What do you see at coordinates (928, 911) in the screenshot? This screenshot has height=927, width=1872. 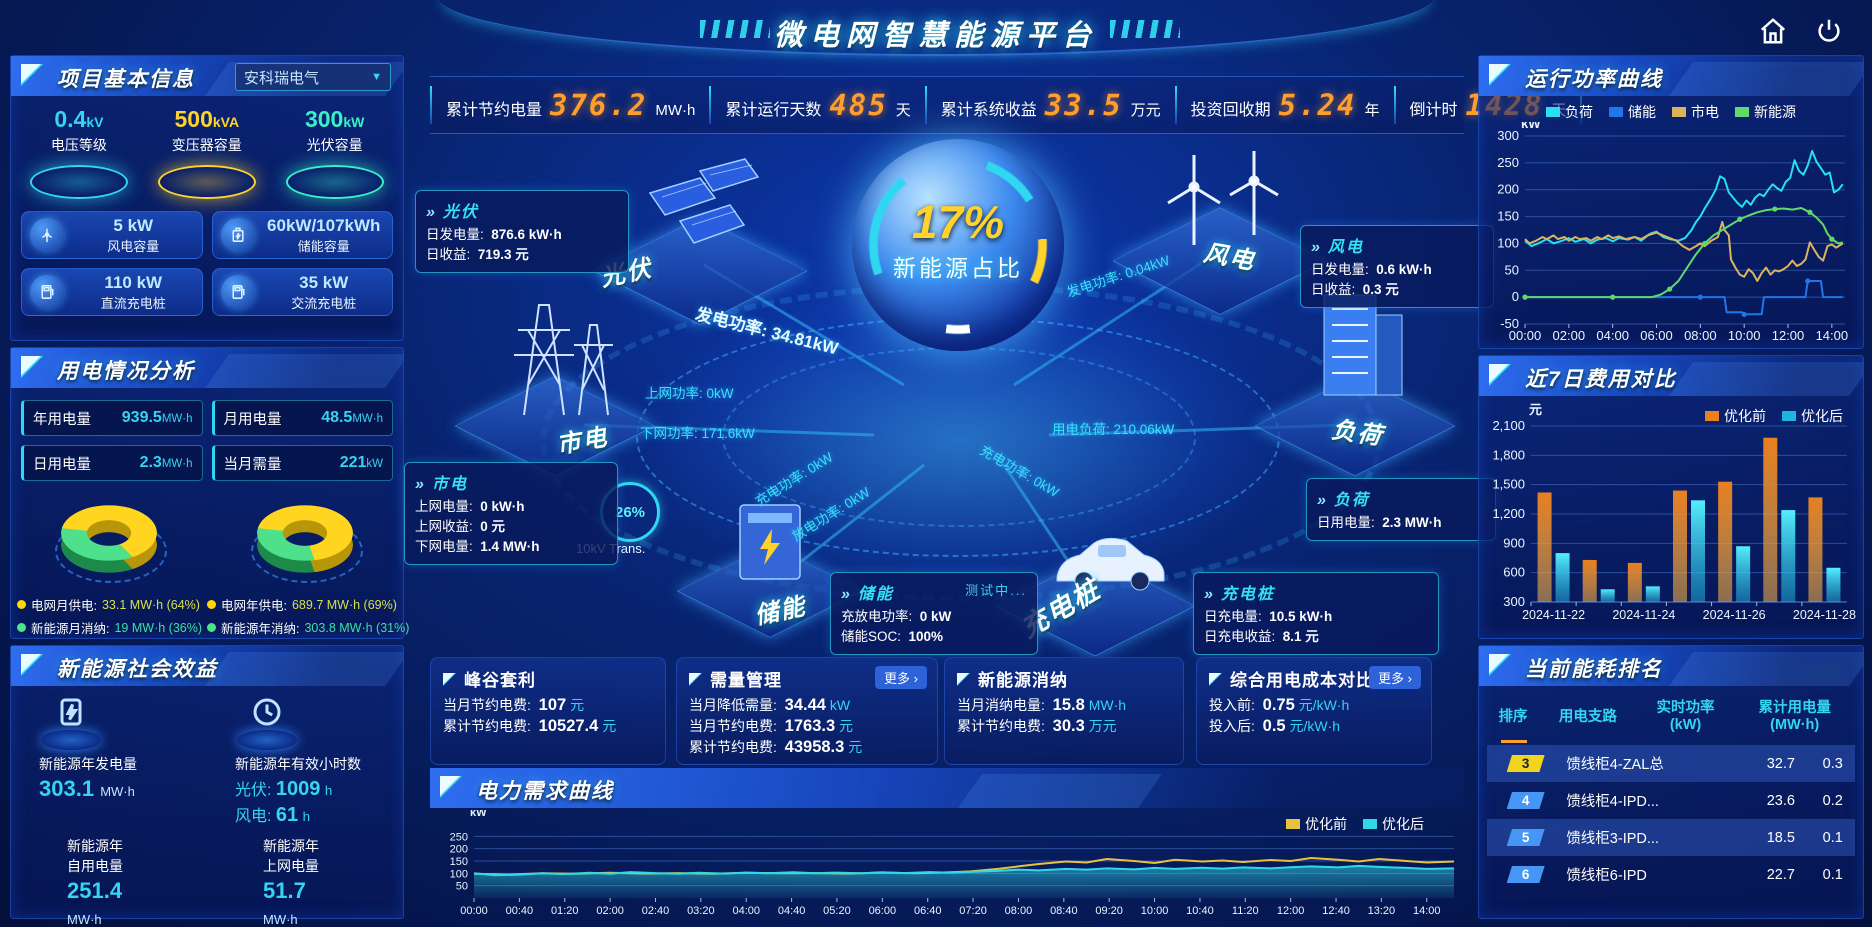 I see `svg-text: 06:40` at bounding box center [928, 911].